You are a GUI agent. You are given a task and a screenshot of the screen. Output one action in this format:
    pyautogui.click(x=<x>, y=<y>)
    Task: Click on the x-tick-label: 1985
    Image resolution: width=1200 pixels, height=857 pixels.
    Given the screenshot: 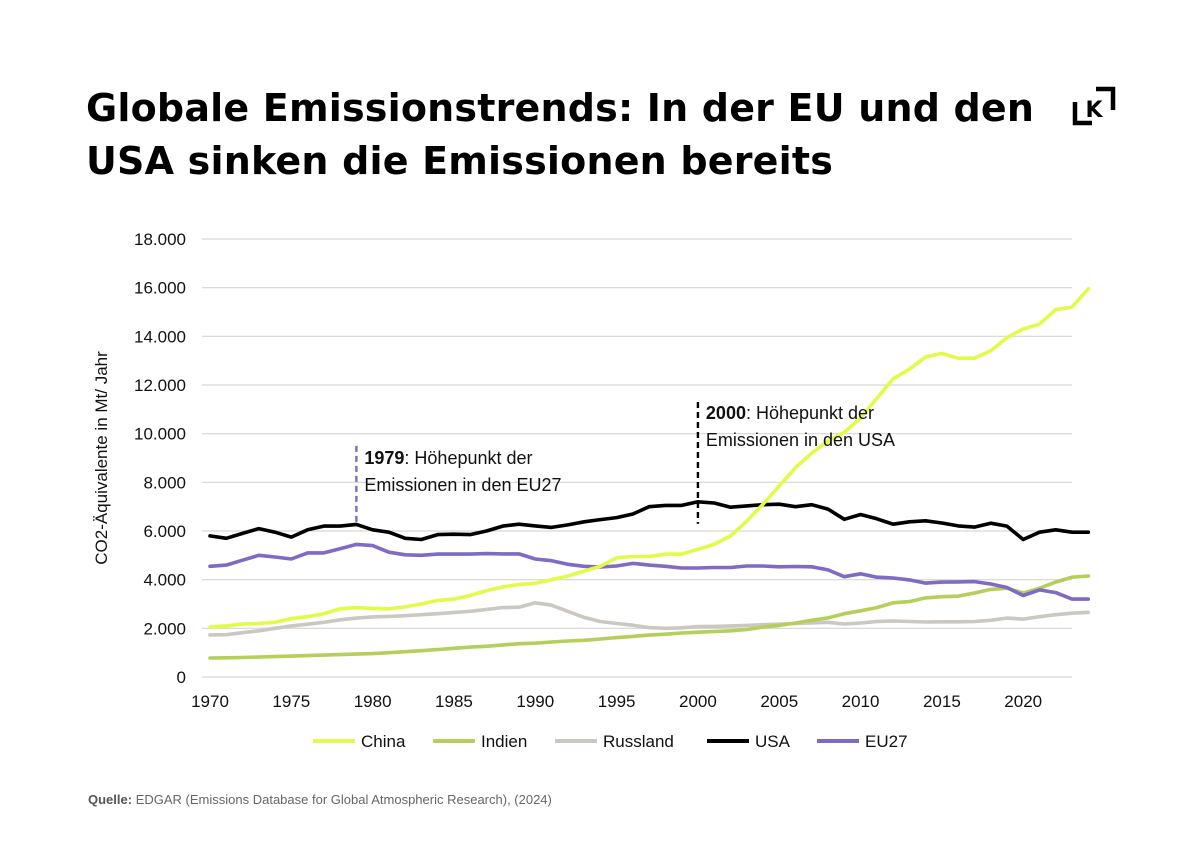 What is the action you would take?
    pyautogui.click(x=454, y=701)
    